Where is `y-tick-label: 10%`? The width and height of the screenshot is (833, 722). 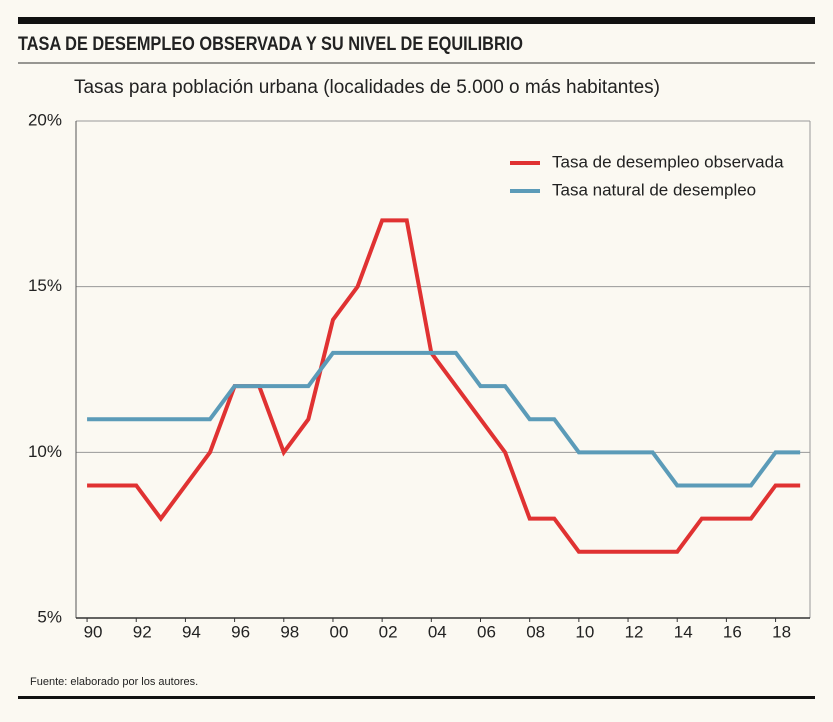
y-tick-label: 10% is located at coordinates (45, 451).